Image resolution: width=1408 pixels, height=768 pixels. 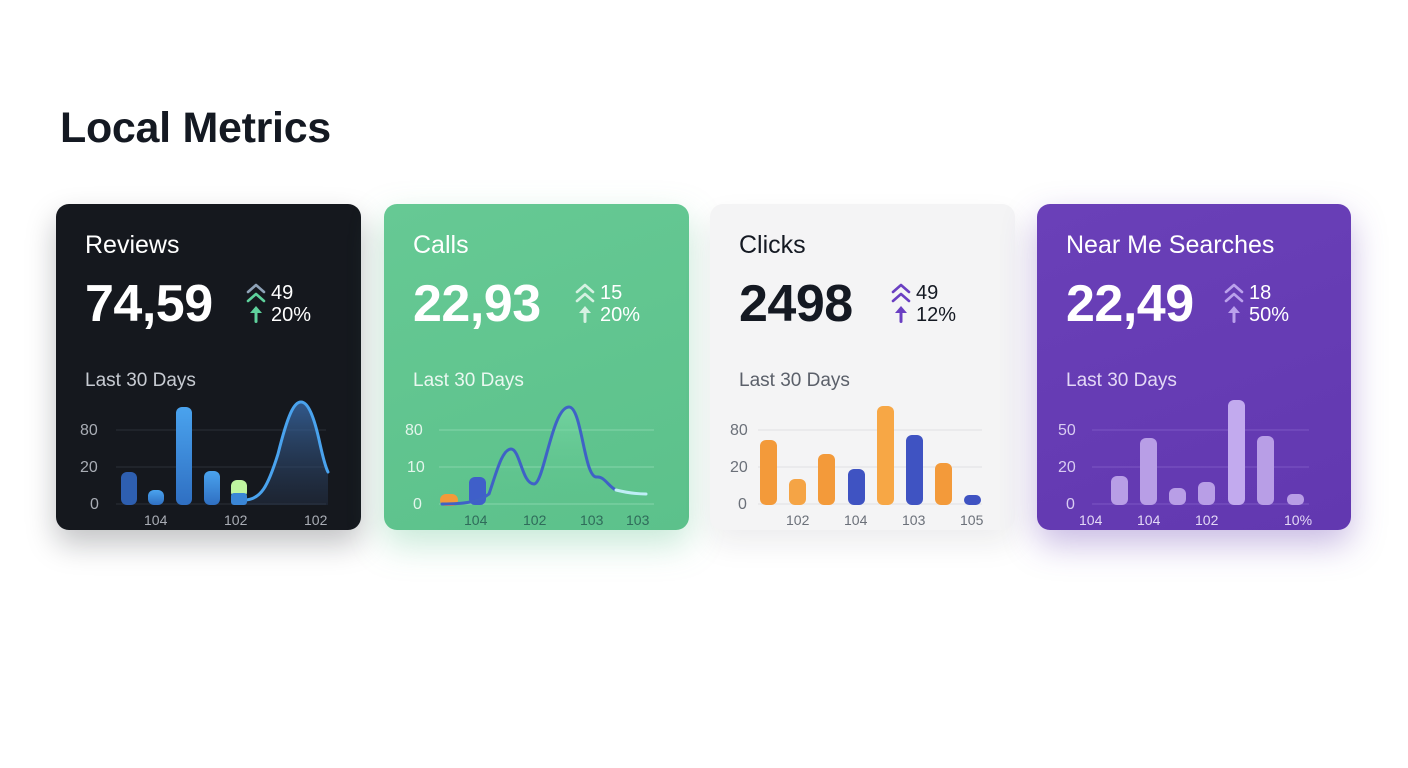 What do you see at coordinates (1170, 245) in the screenshot?
I see `card-title: Near Me Searches` at bounding box center [1170, 245].